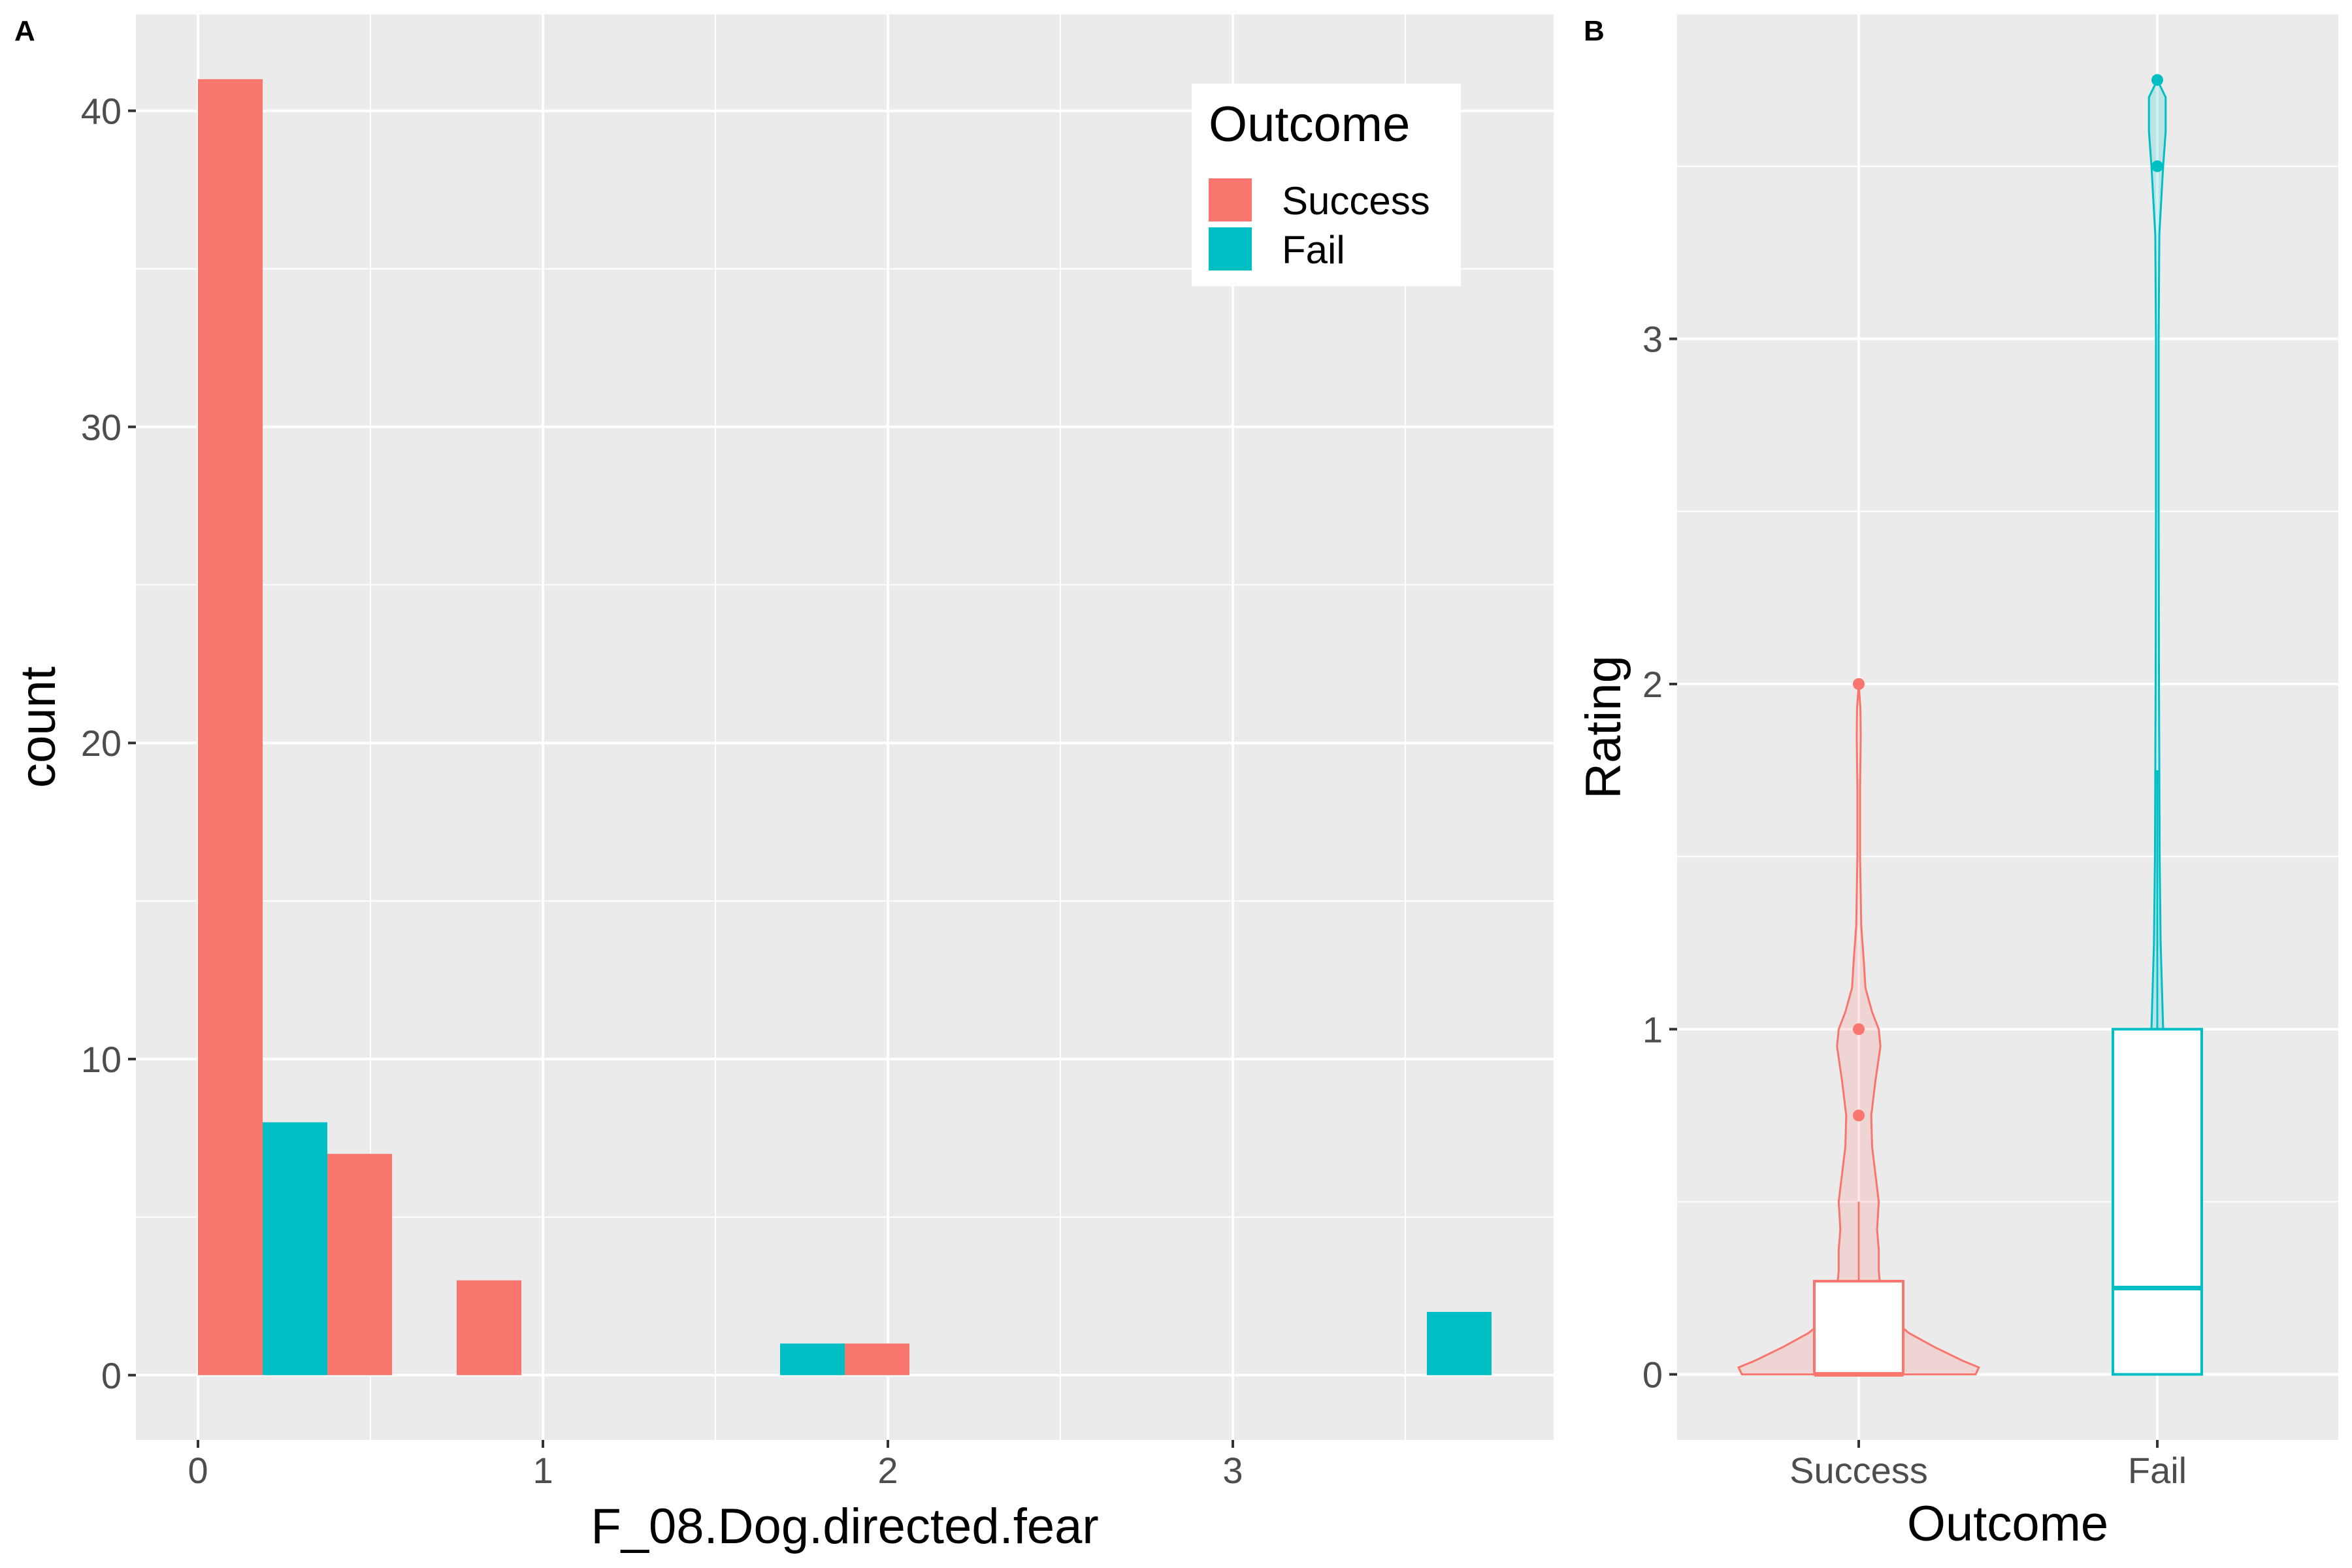 Image resolution: width=2352 pixels, height=1568 pixels. I want to click on panel-a-y-axis-title: count, so click(38, 727).